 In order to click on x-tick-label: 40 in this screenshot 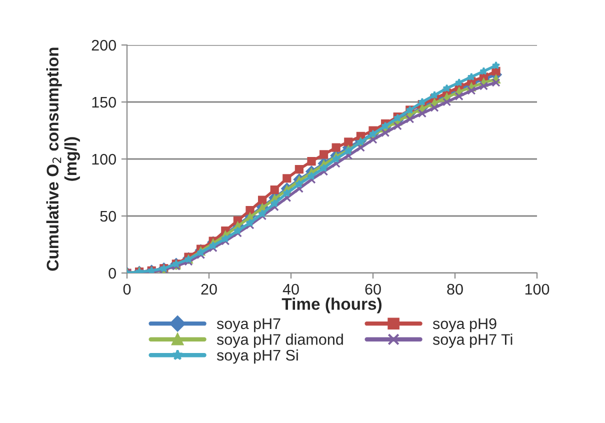, I will do `click(290, 289)`.